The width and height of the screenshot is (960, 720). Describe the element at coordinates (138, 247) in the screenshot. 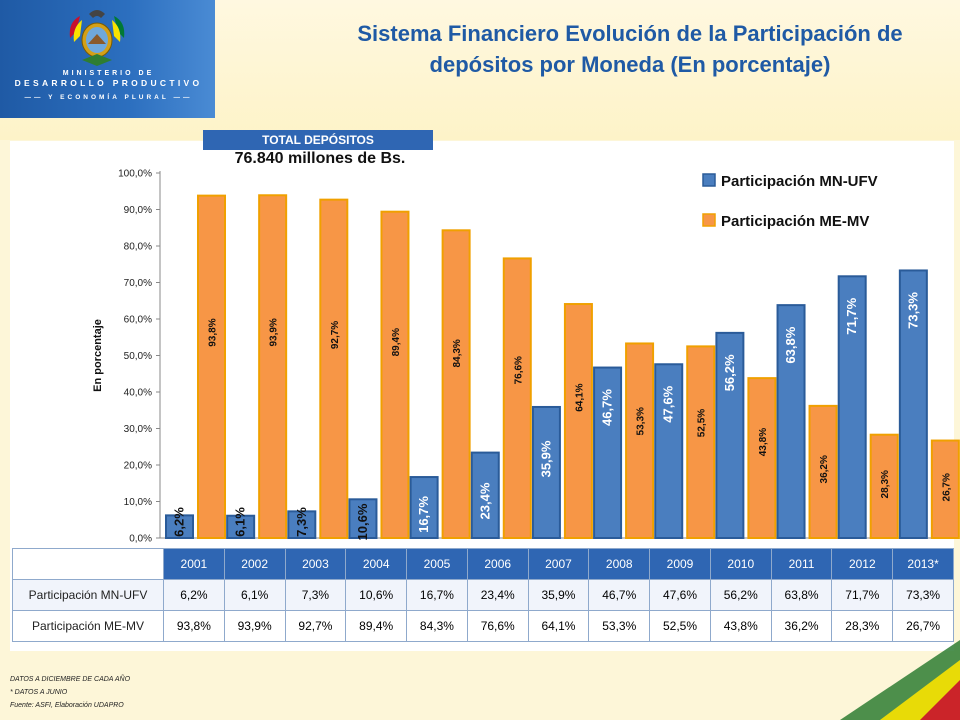

I see `y-tick-label: 80,0%` at that location.